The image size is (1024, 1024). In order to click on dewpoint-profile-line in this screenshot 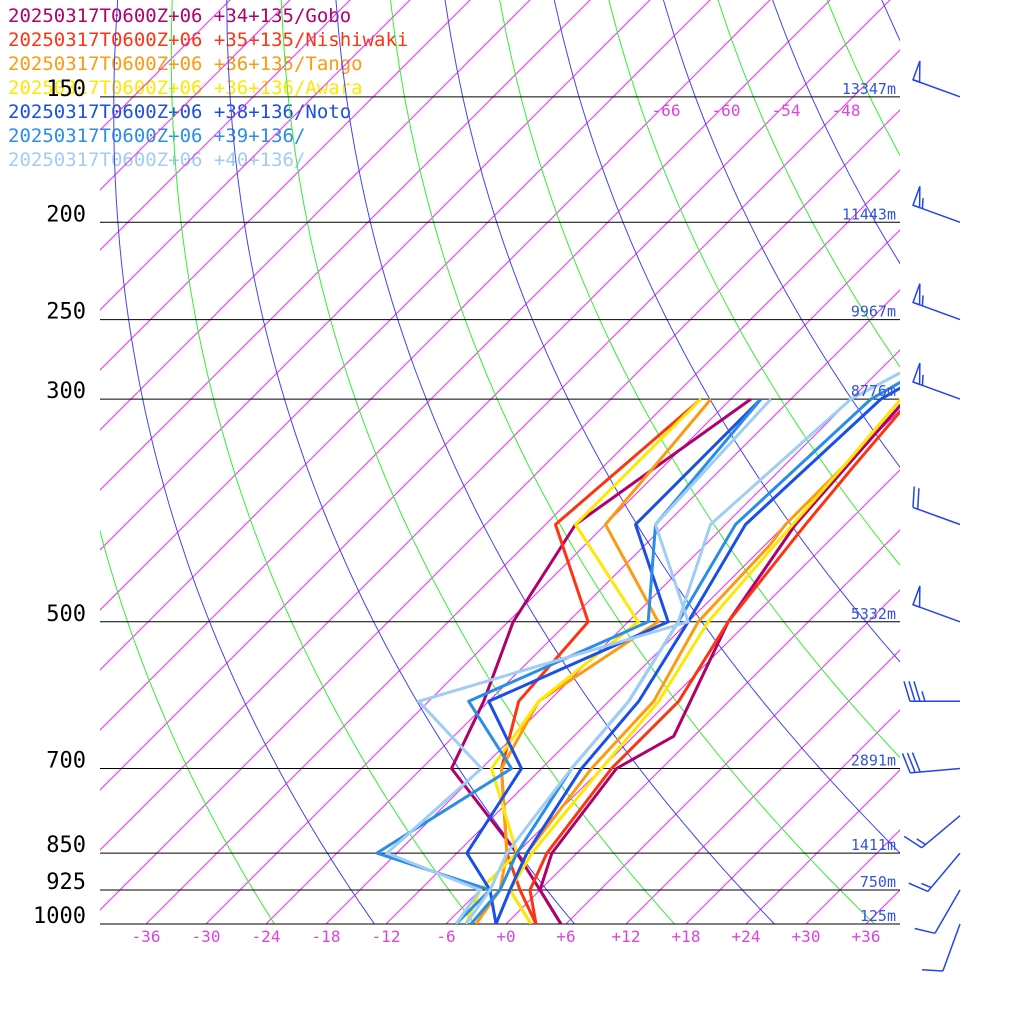, I will do `click(613, 661)`.